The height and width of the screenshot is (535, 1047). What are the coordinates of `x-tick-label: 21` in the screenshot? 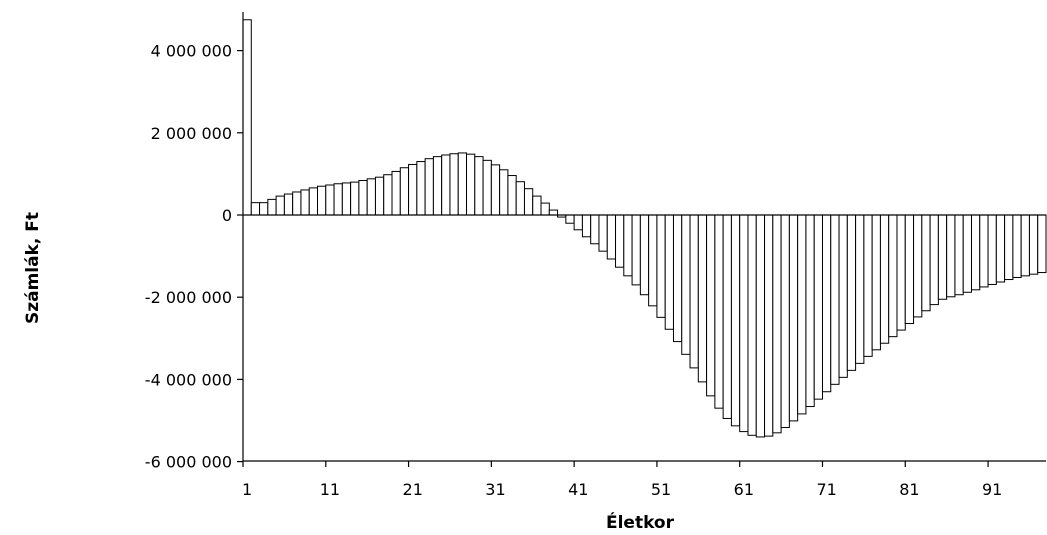 It's located at (413, 489).